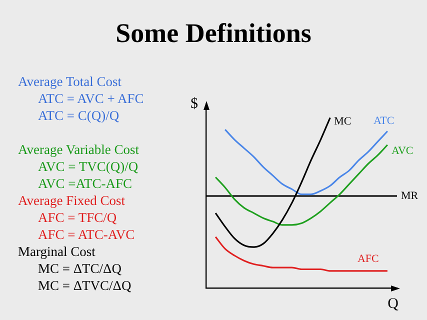  I want to click on text: AVC = TVC(Q)/Q, so click(88, 166).